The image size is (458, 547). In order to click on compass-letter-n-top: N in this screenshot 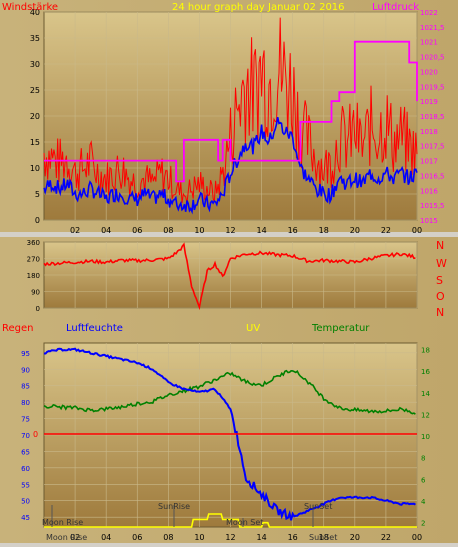, I will do `click(440, 245)`.